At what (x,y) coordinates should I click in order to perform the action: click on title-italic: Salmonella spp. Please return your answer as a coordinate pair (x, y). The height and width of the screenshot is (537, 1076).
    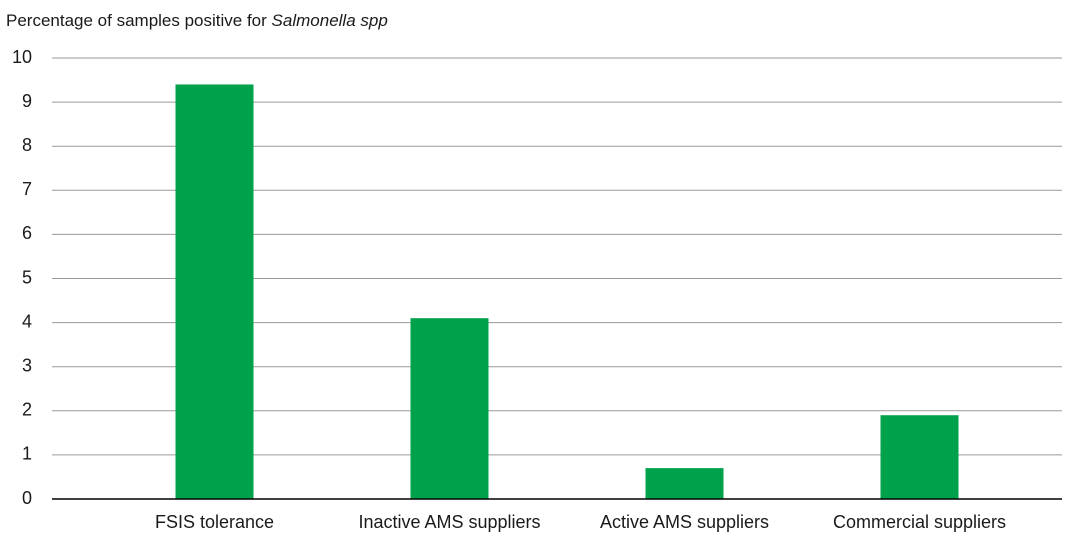
    Looking at the image, I should click on (330, 20).